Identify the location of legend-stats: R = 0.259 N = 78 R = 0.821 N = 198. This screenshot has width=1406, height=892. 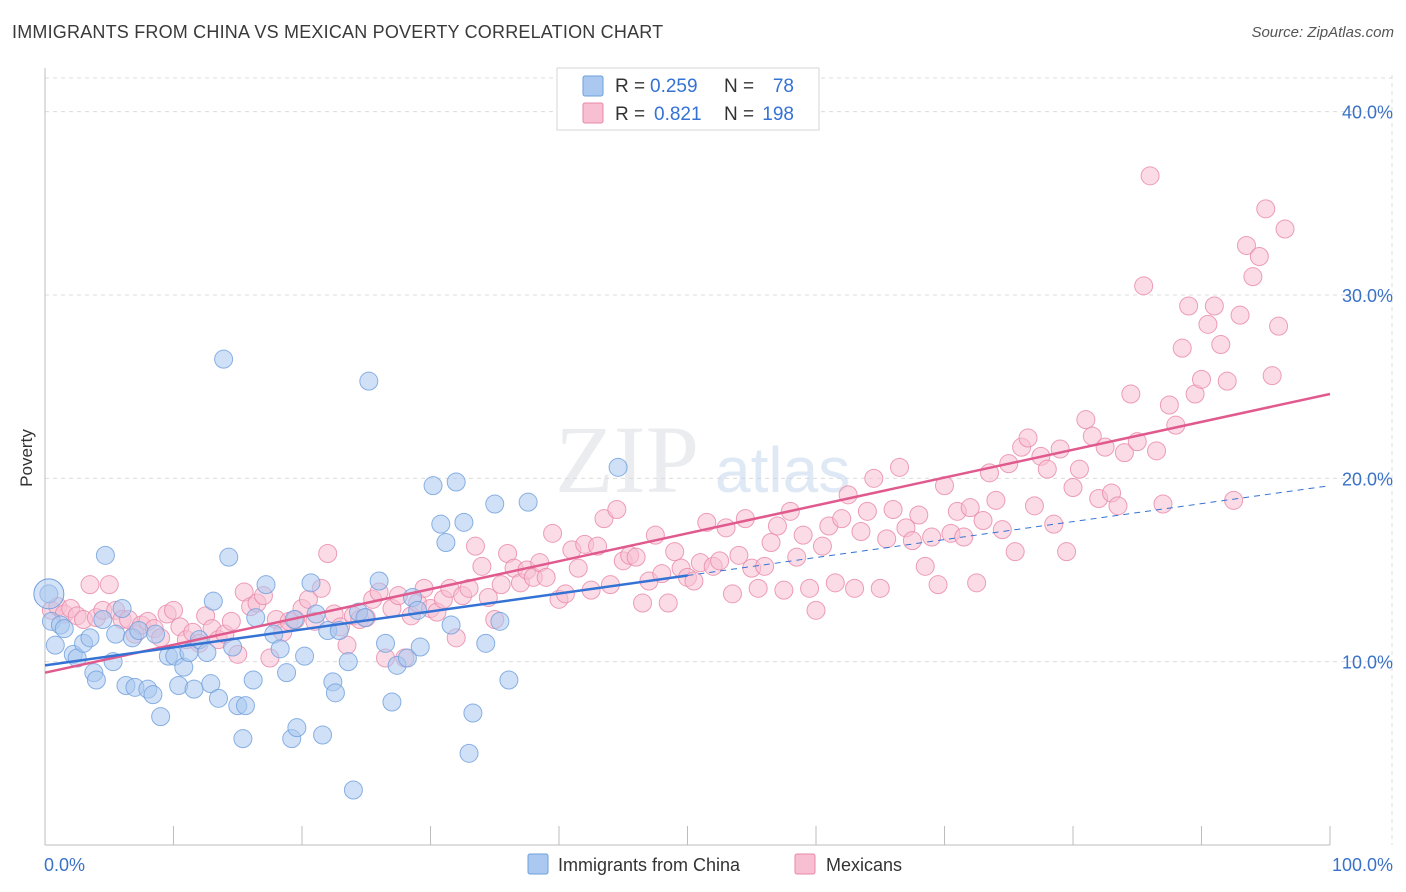
(688, 99).